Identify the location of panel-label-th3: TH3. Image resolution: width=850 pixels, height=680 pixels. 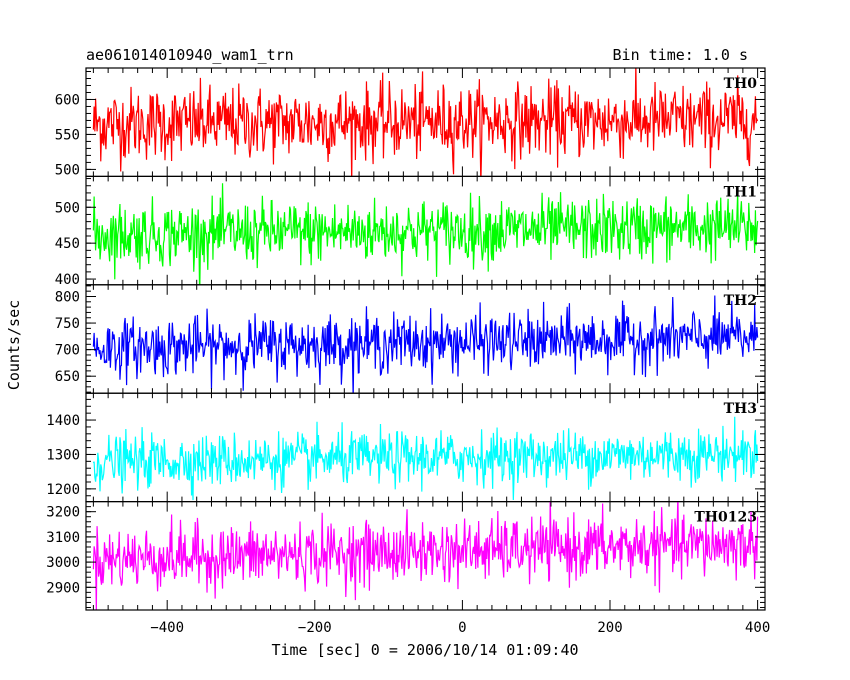
(740, 409).